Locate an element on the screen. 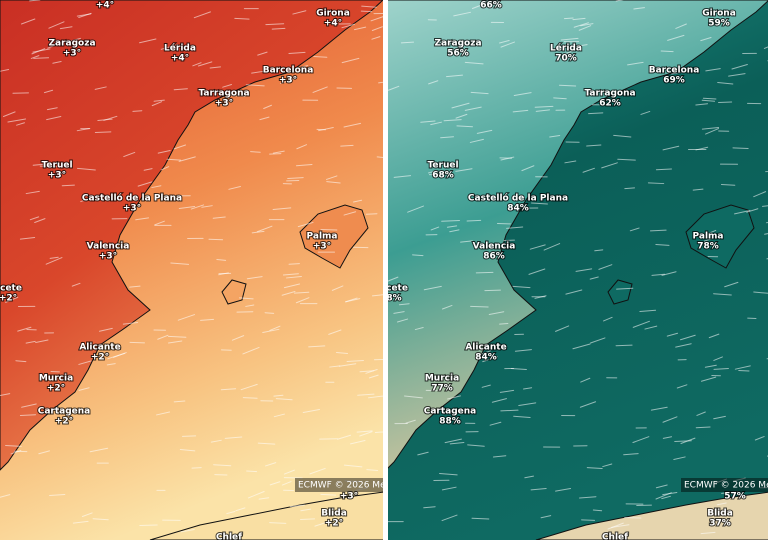  place-name: Zaragoza is located at coordinates (457, 44).